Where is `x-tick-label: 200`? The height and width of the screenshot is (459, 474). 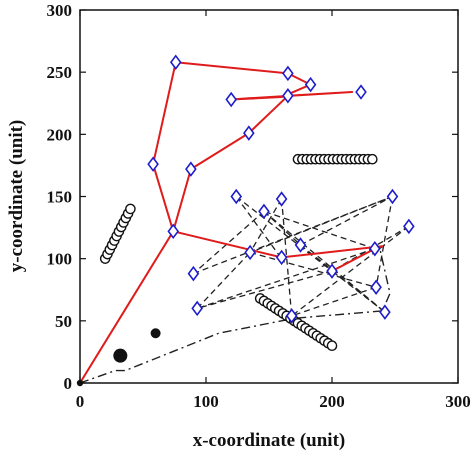 x-tick-label: 200 is located at coordinates (332, 401).